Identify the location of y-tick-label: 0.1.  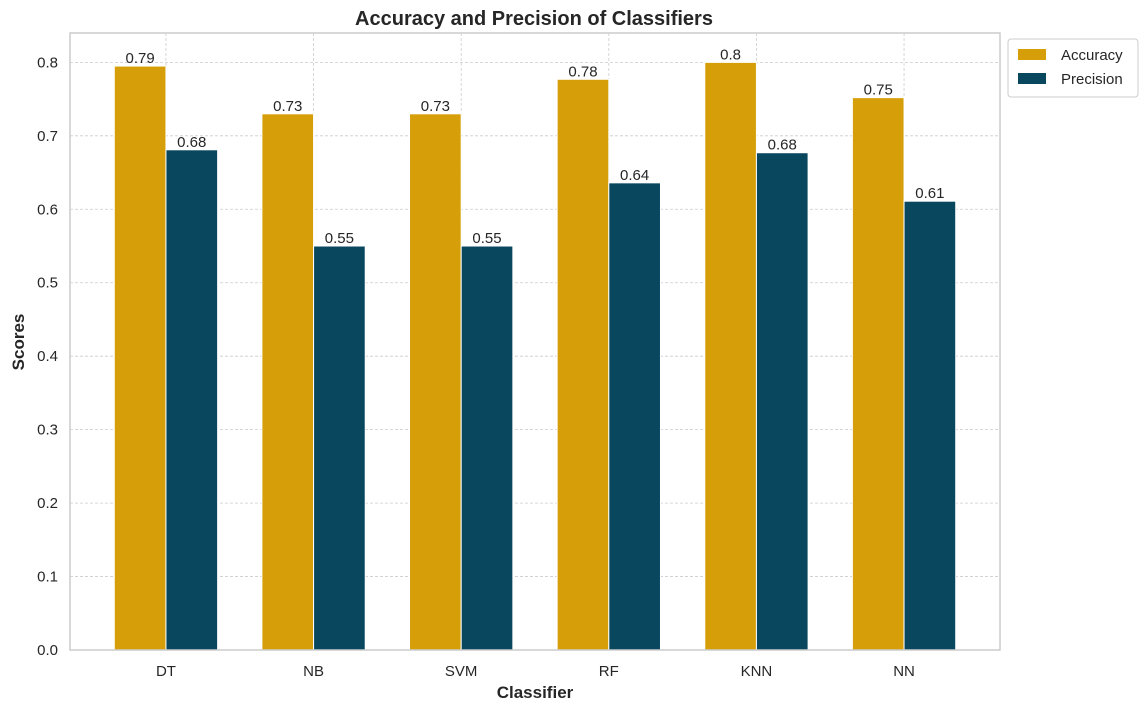
(47, 577).